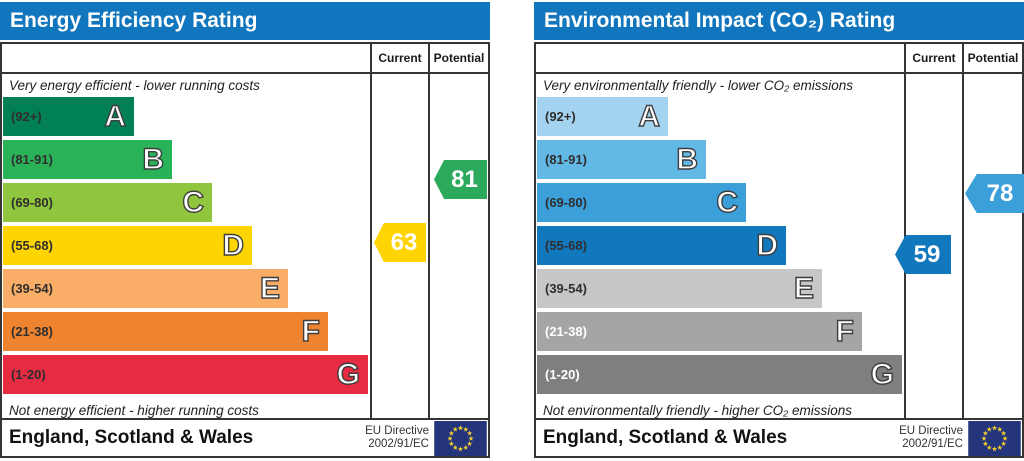 The width and height of the screenshot is (1024, 461). I want to click on potential-column: 81, so click(459, 246).